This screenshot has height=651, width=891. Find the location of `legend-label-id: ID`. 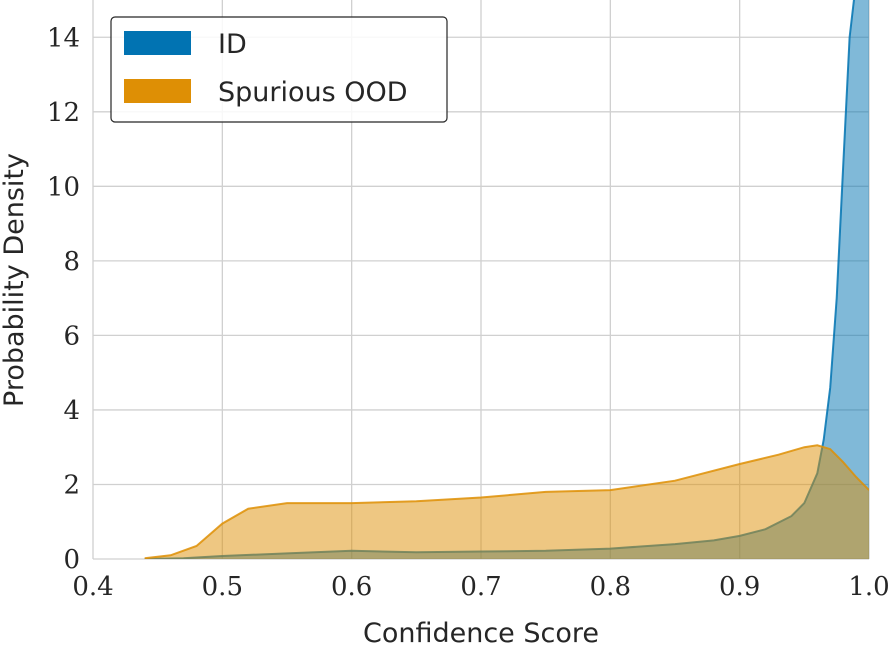

legend-label-id: ID is located at coordinates (232, 44).